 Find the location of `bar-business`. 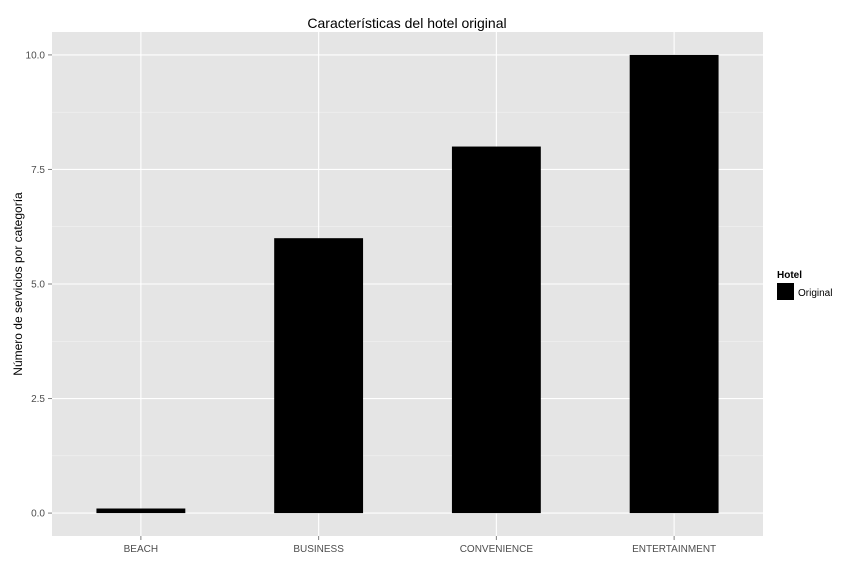

bar-business is located at coordinates (319, 376).